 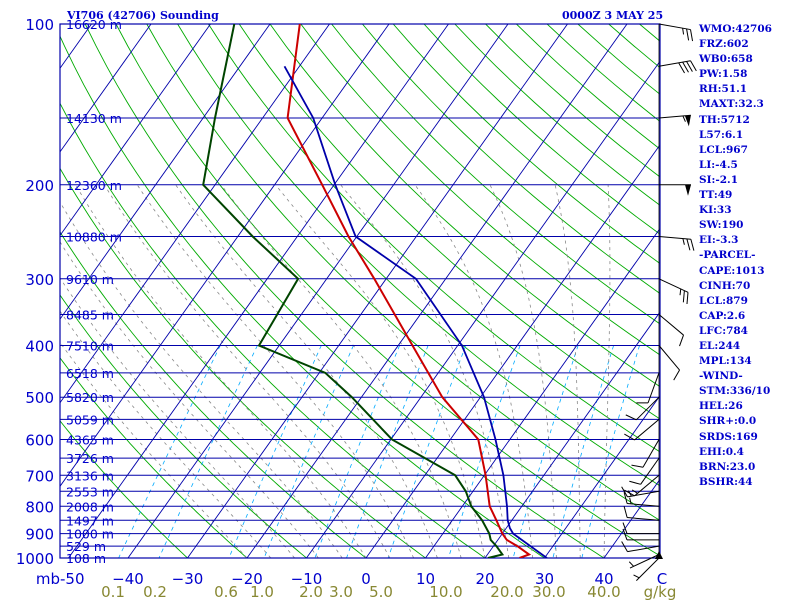 I want to click on index-item: MPL:134, so click(x=725, y=361).